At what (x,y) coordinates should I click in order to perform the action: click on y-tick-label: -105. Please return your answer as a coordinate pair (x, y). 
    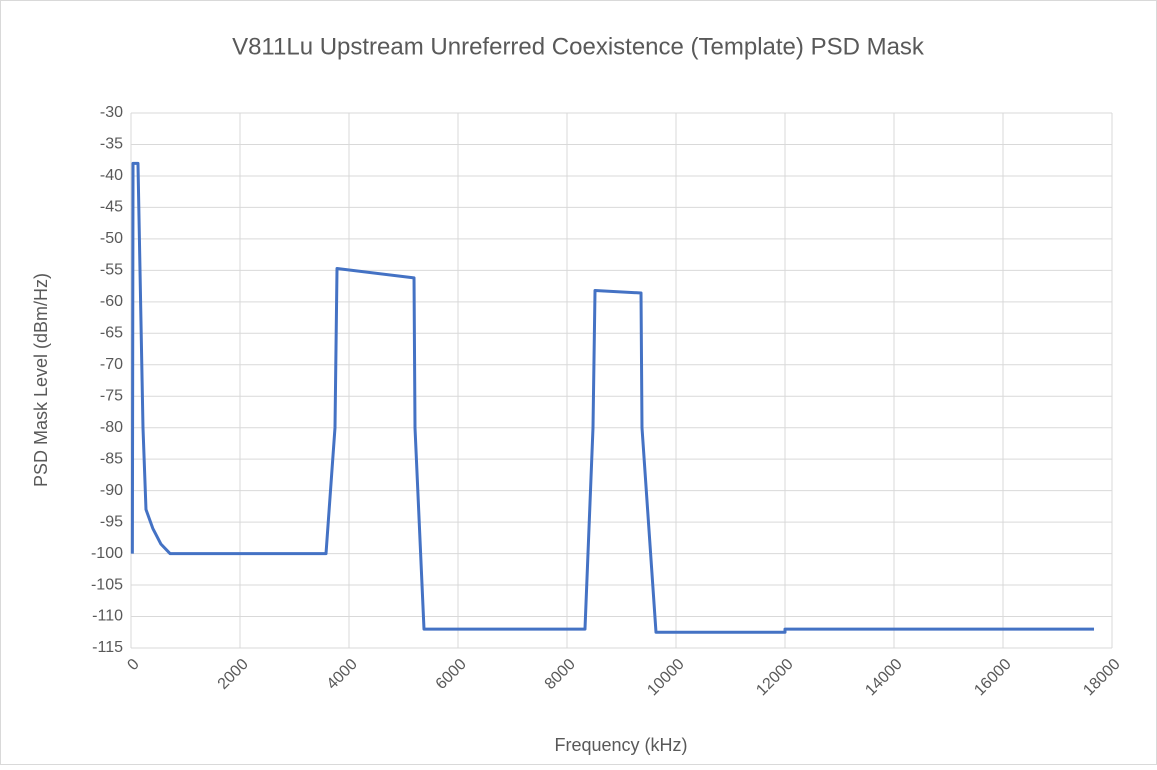
    Looking at the image, I should click on (107, 584).